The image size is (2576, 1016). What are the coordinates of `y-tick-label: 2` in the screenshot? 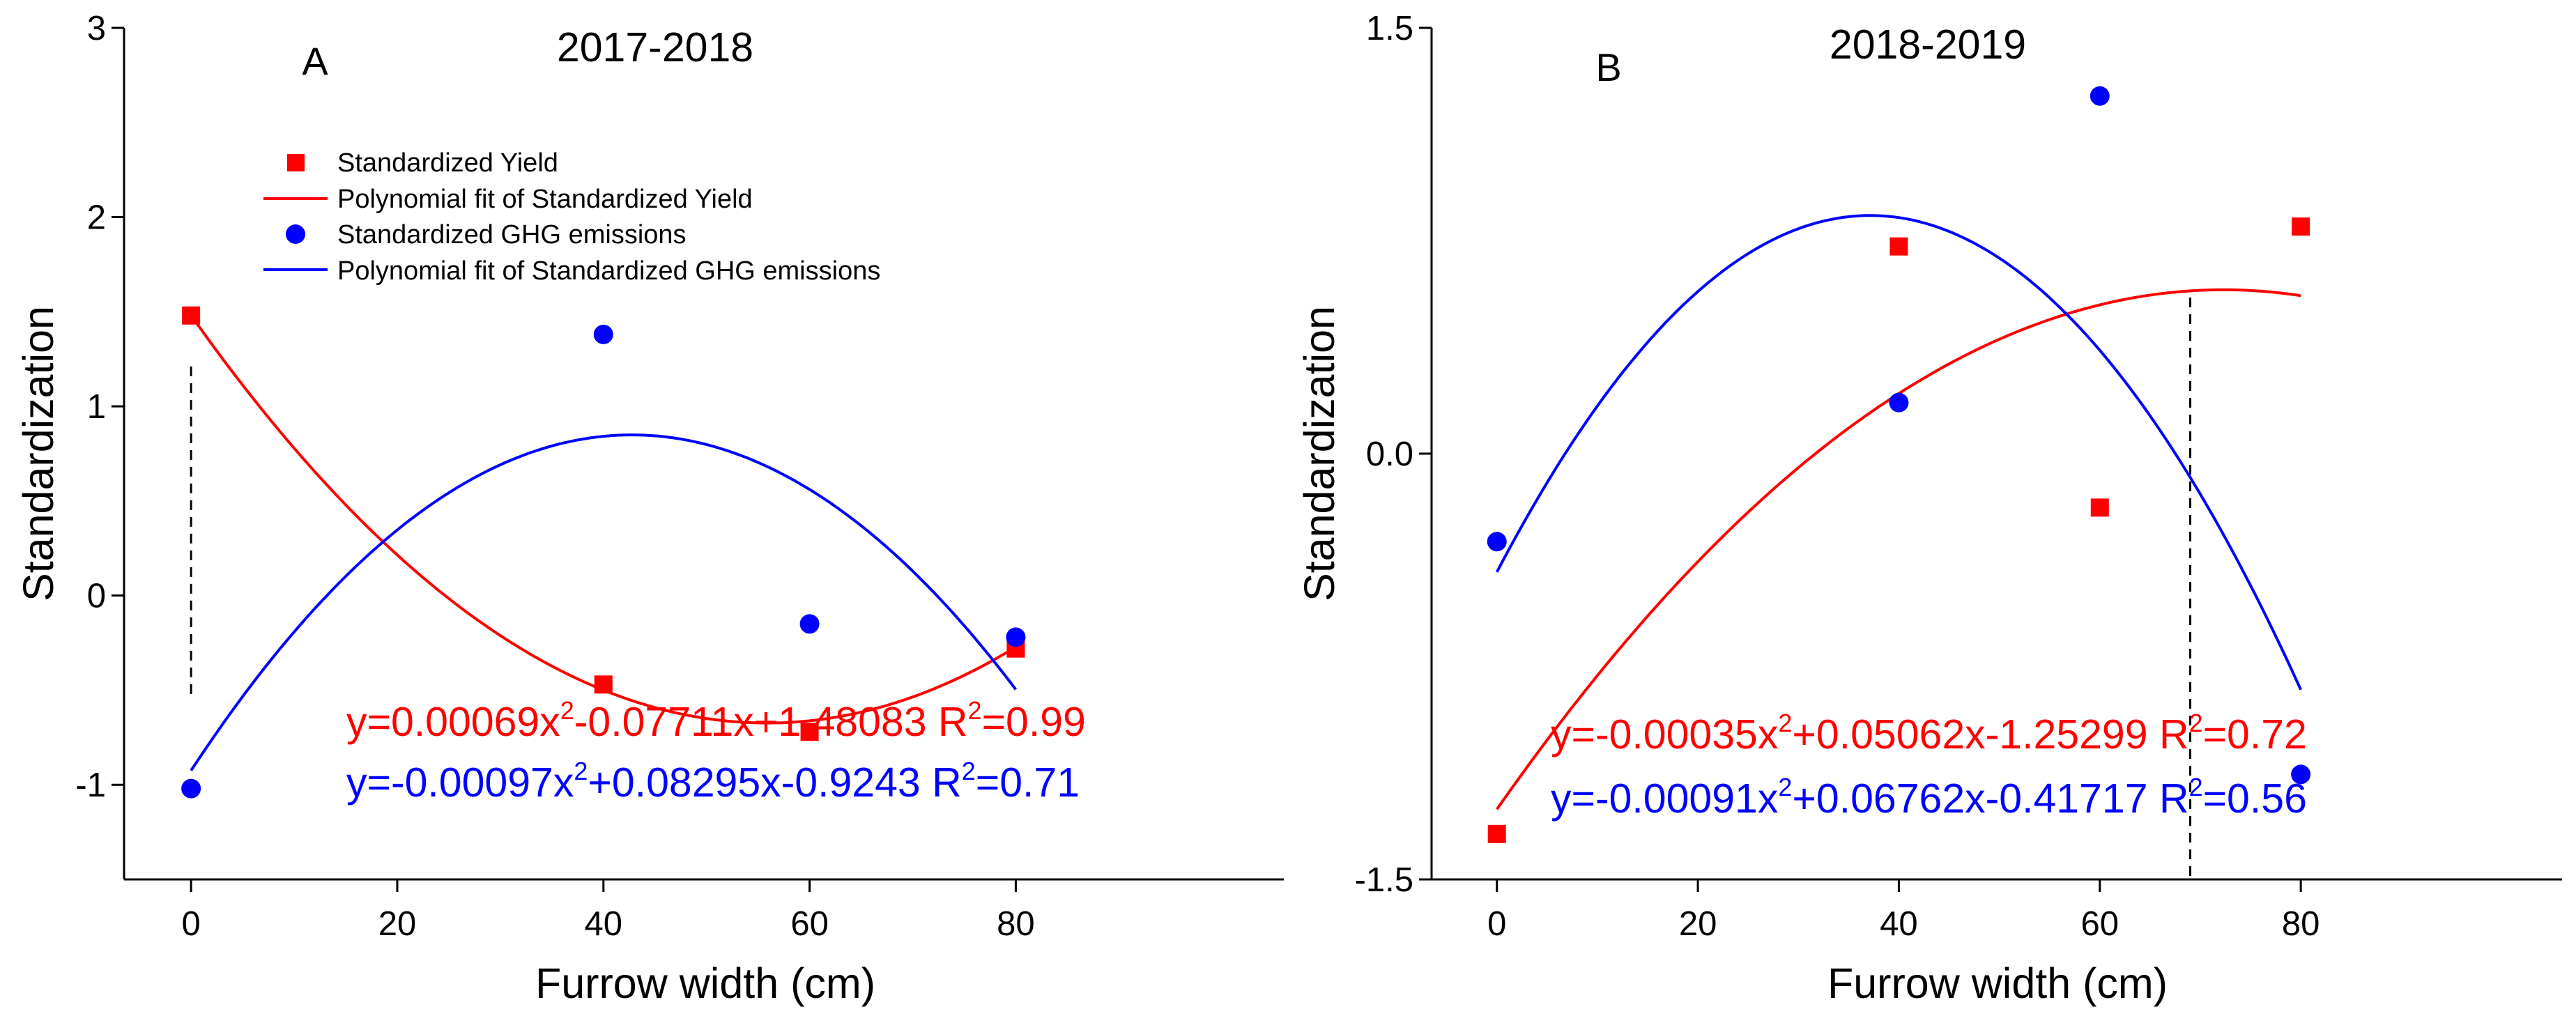 It's located at (97, 218).